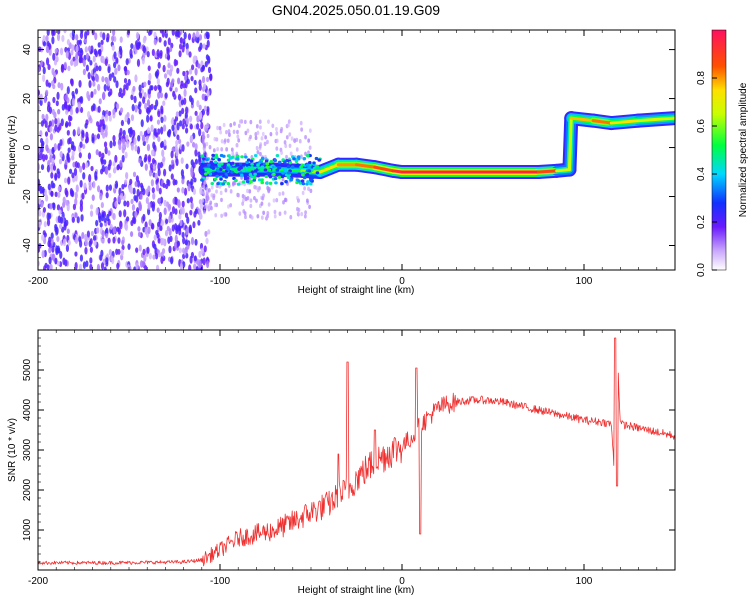  Describe the element at coordinates (706, 174) in the screenshot. I see `colorbar-ticks: 0.0 0.2 0.4 0.6 0.8` at that location.